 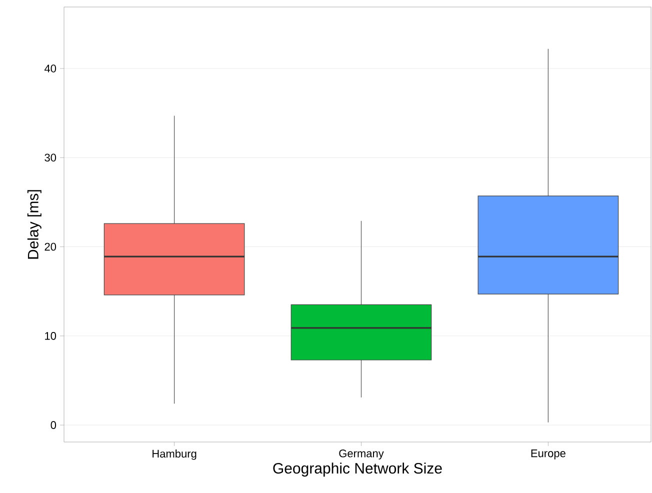 What do you see at coordinates (548, 455) in the screenshot?
I see `x-tick-label: Europe` at bounding box center [548, 455].